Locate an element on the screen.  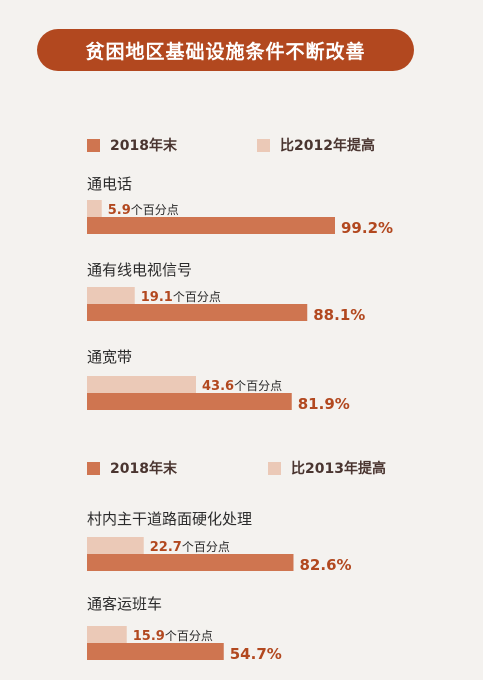
legend-item-2018-group2: 2018年末 is located at coordinates (132, 468).